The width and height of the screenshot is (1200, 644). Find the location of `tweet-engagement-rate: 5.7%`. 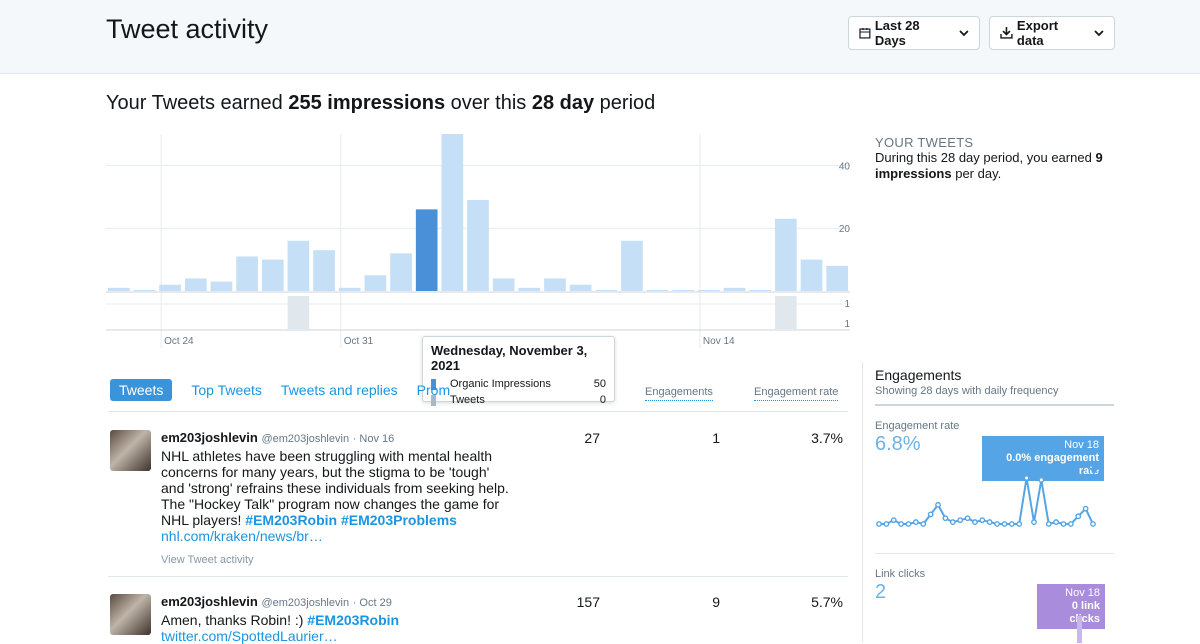

tweet-engagement-rate: 5.7% is located at coordinates (827, 602).